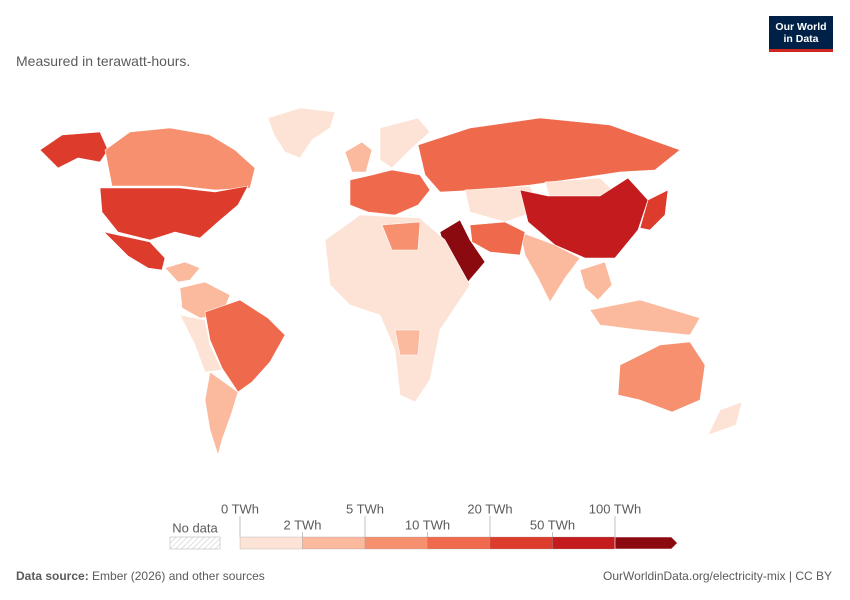 The width and height of the screenshot is (850, 600). What do you see at coordinates (800, 27) in the screenshot?
I see `logo-text: Our World` at bounding box center [800, 27].